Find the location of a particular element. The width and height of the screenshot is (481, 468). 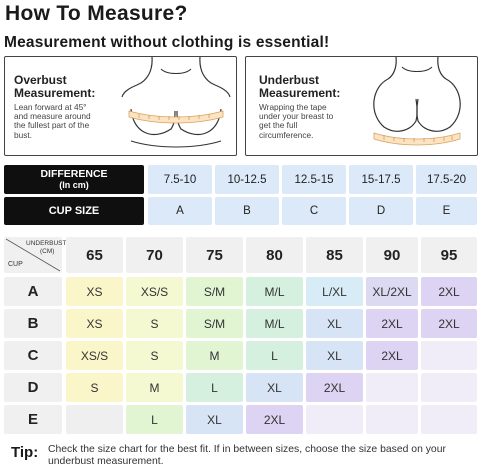

overbust-desc-line-3: the fullest part of the is located at coordinates (52, 125).